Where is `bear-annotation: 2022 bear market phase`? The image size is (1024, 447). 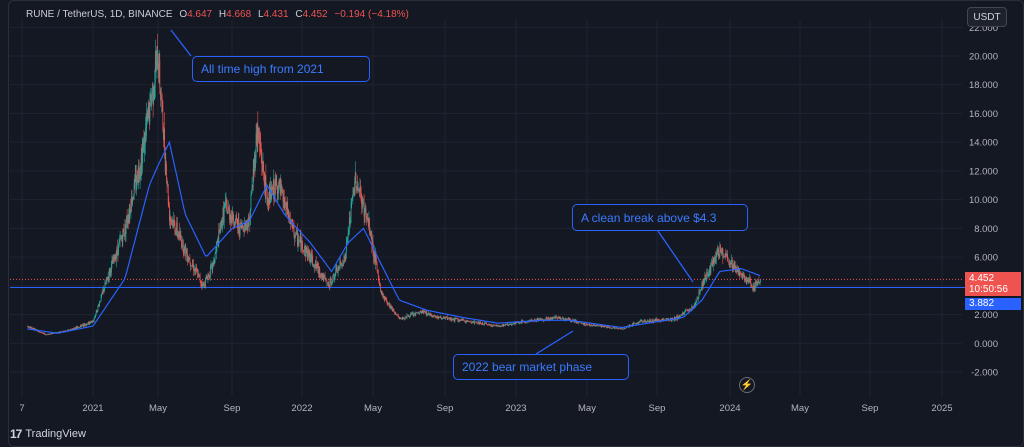 bear-annotation: 2022 bear market phase is located at coordinates (541, 367).